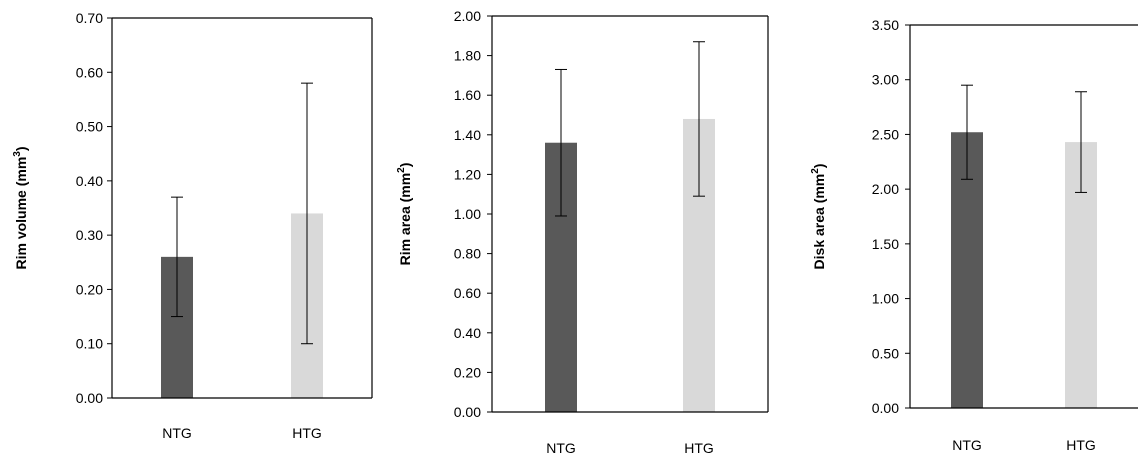 The image size is (1138, 461). What do you see at coordinates (467, 174) in the screenshot?
I see `y-tick-label: 1.20` at bounding box center [467, 174].